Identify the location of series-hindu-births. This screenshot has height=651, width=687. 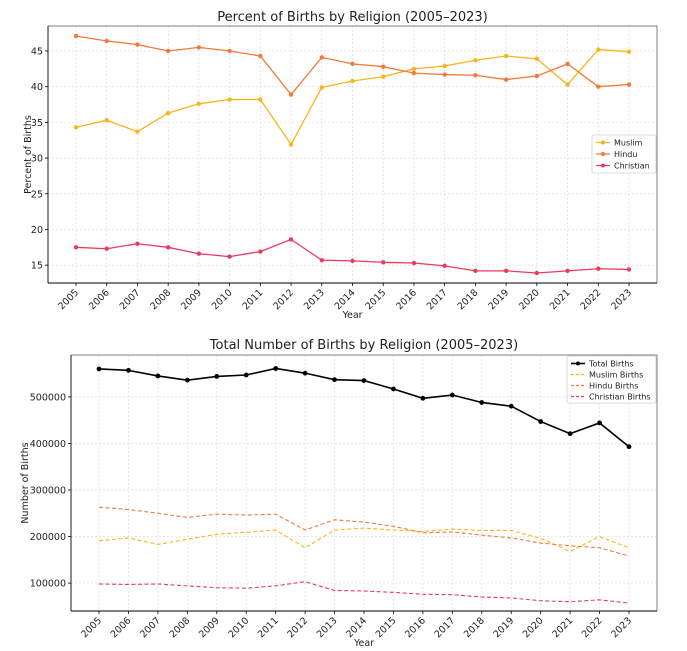
(364, 531).